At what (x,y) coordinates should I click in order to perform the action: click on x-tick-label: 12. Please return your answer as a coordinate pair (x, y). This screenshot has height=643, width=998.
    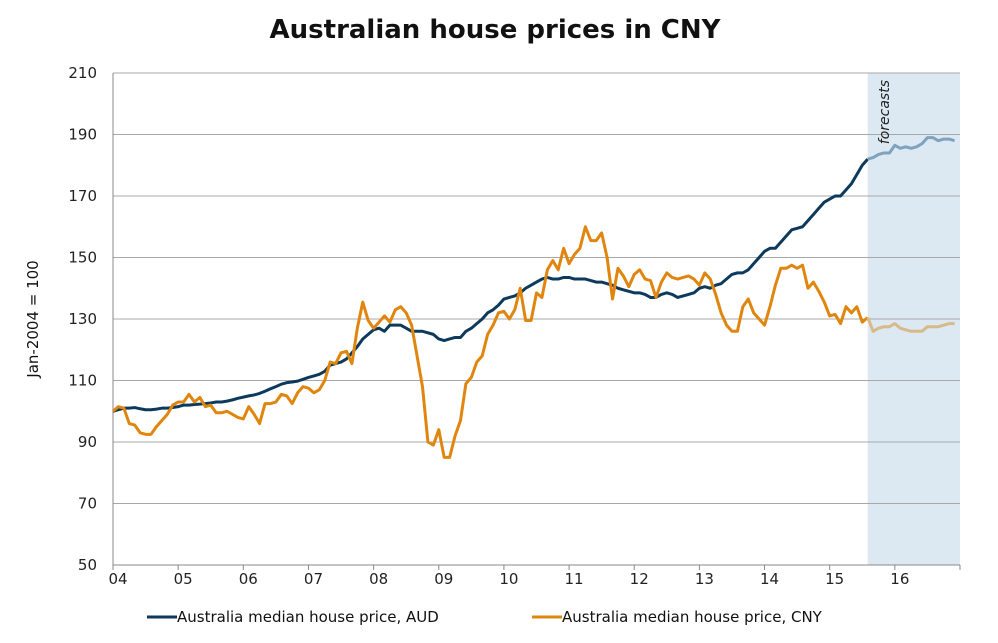
    Looking at the image, I should click on (639, 579).